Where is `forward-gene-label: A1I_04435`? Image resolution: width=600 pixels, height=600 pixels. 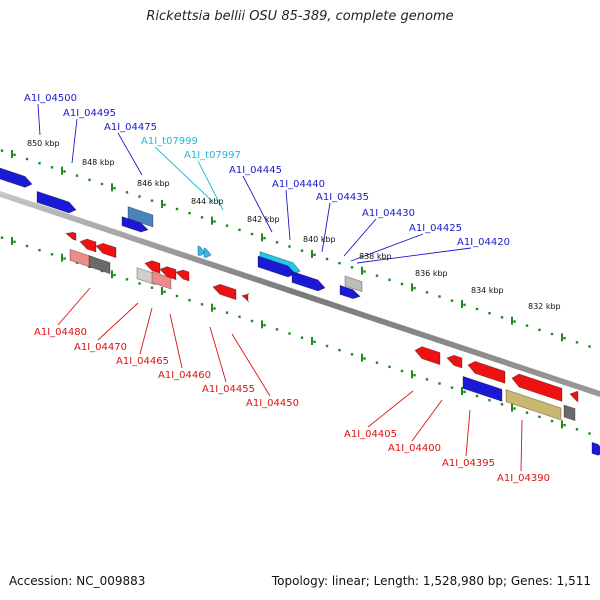 forward-gene-label: A1I_04435 is located at coordinates (342, 197).